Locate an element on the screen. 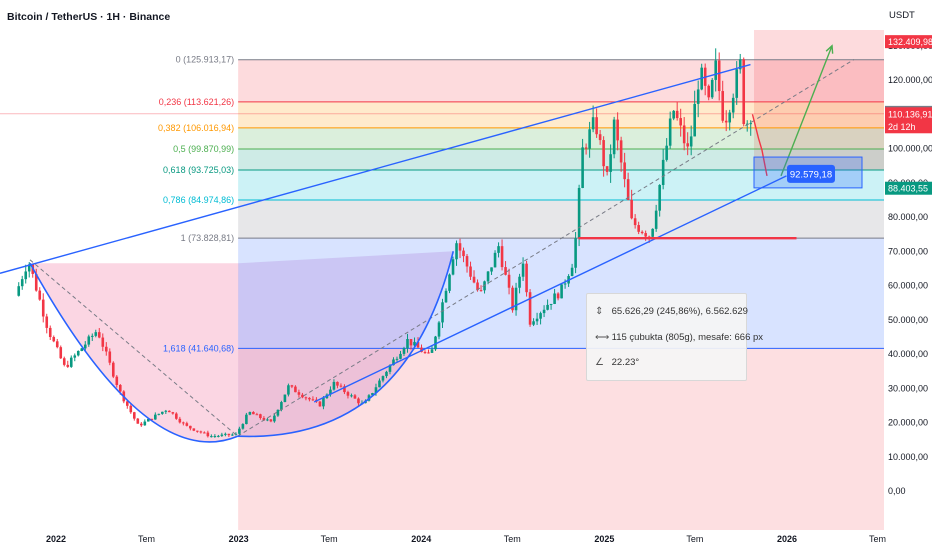 This screenshot has height=550, width=932. projection-zone is located at coordinates (819, 100).